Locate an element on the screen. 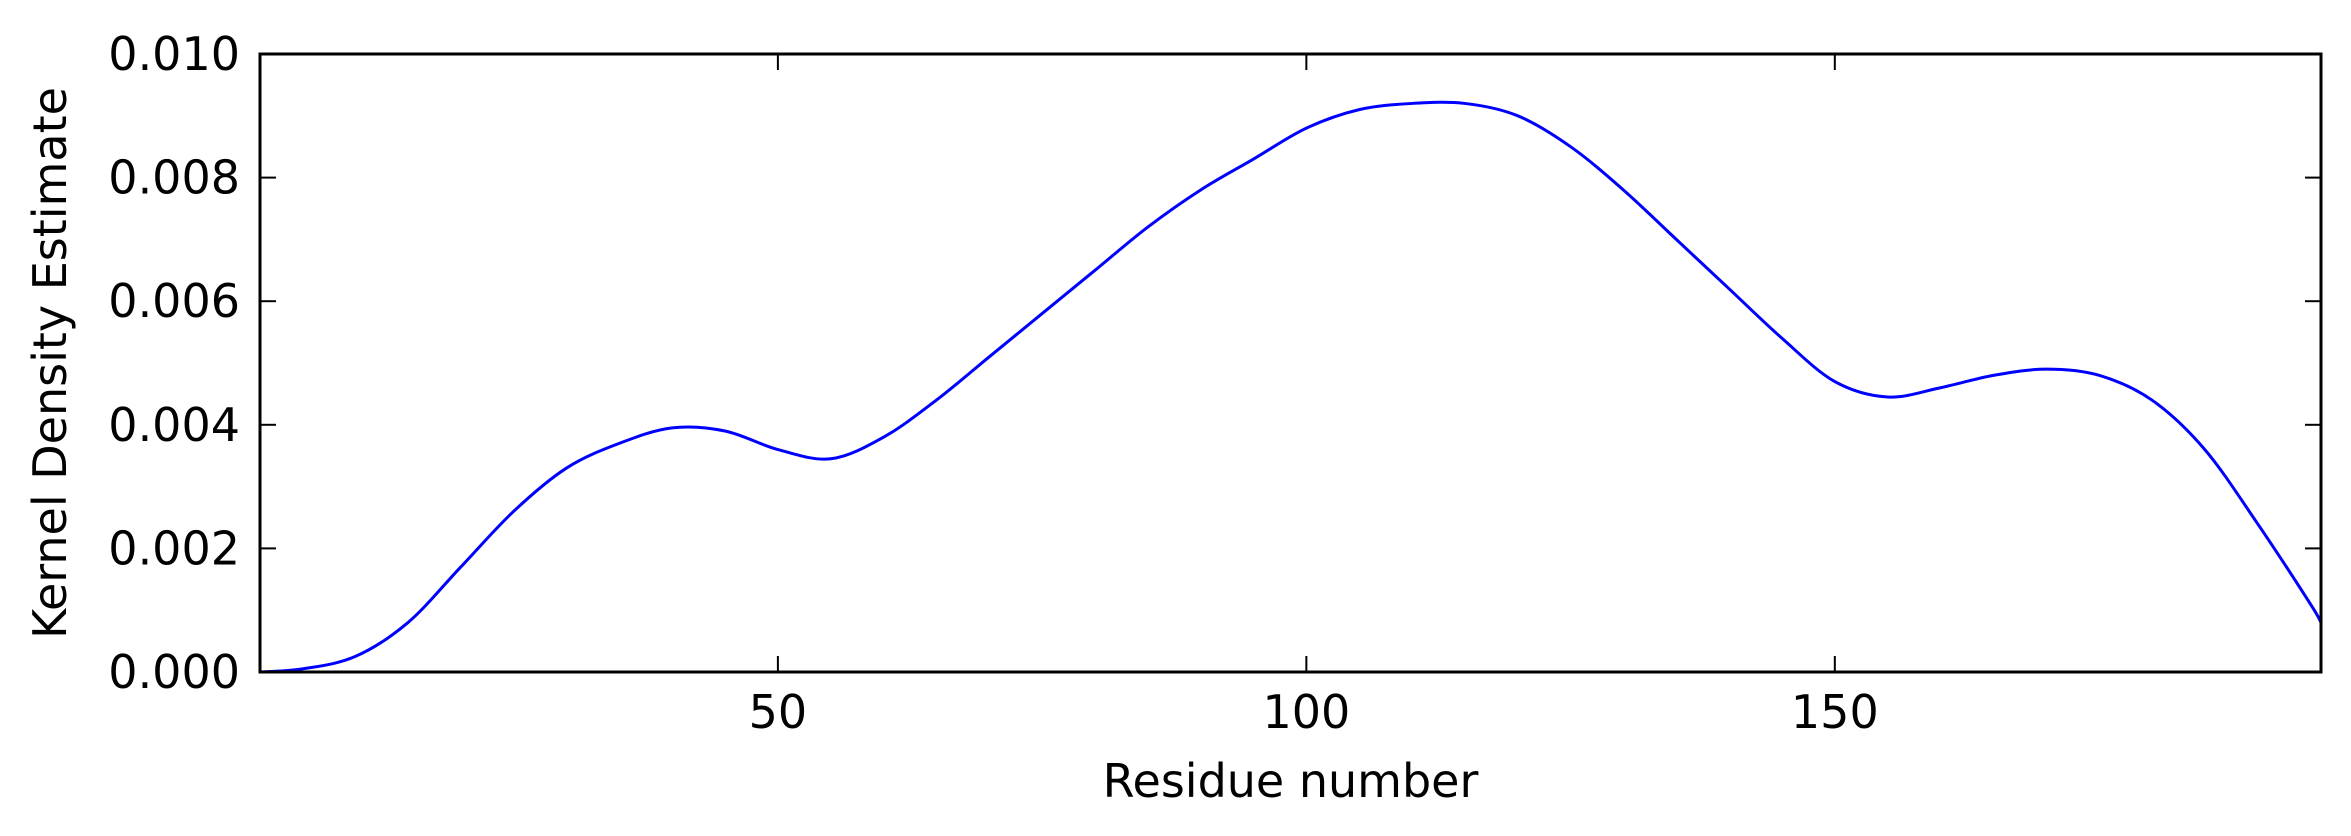 The image size is (2351, 836). y-tick-label: 0.002 is located at coordinates (174, 548).